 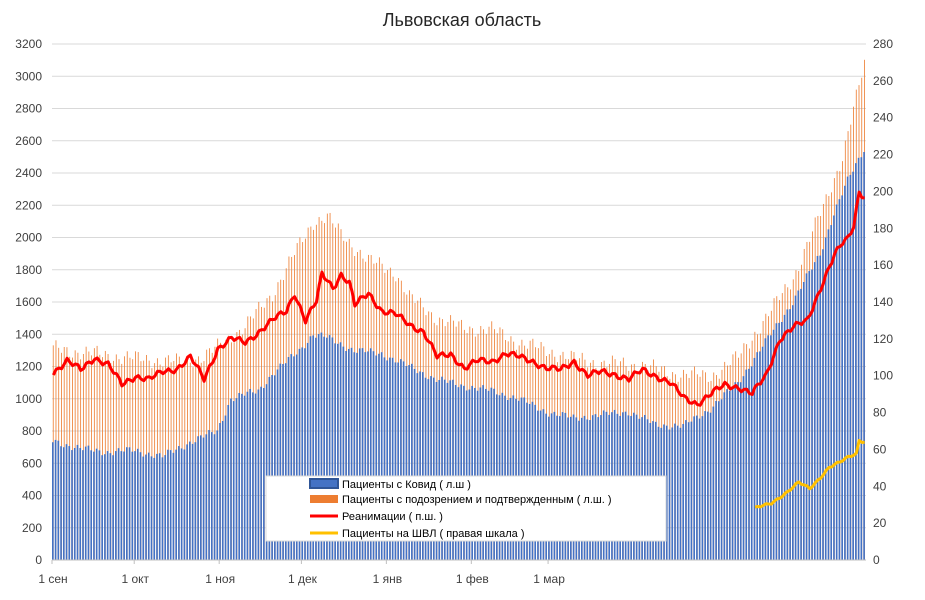 I want to click on left-tick-label: 1800, so click(x=28, y=270).